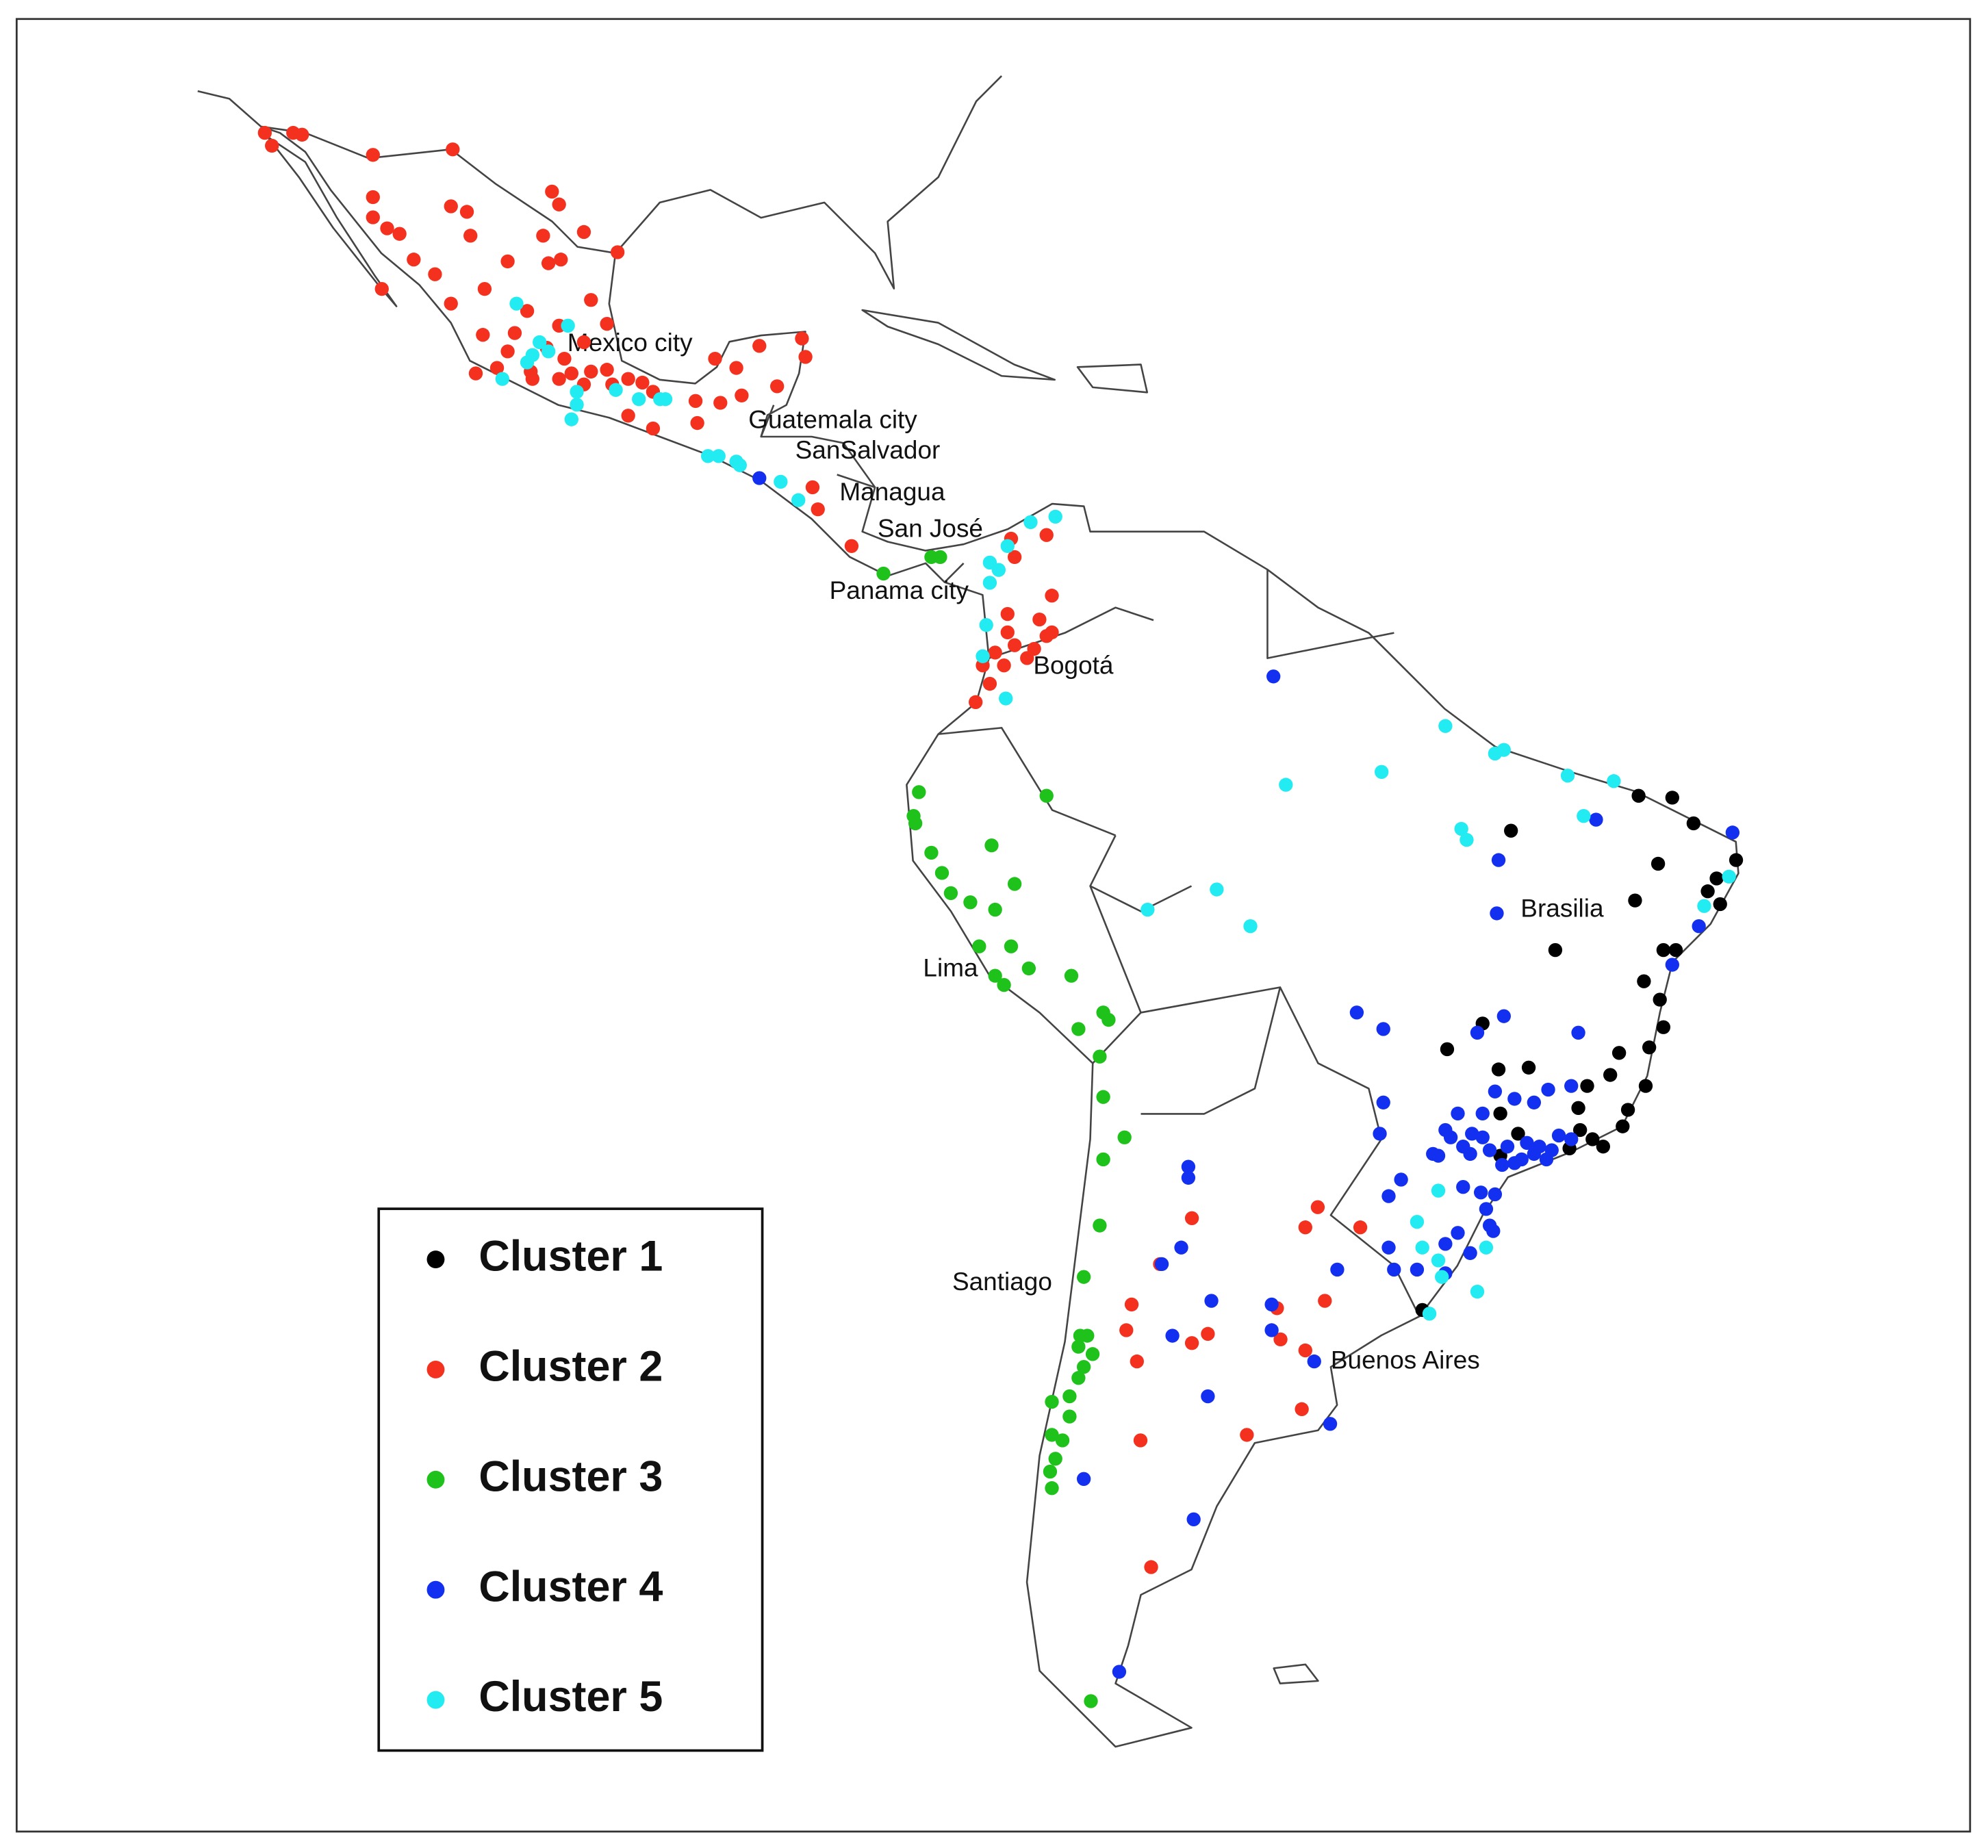 This screenshot has width=1988, height=1848. Describe the element at coordinates (1112, 378) in the screenshot. I see `hispaniola` at that location.